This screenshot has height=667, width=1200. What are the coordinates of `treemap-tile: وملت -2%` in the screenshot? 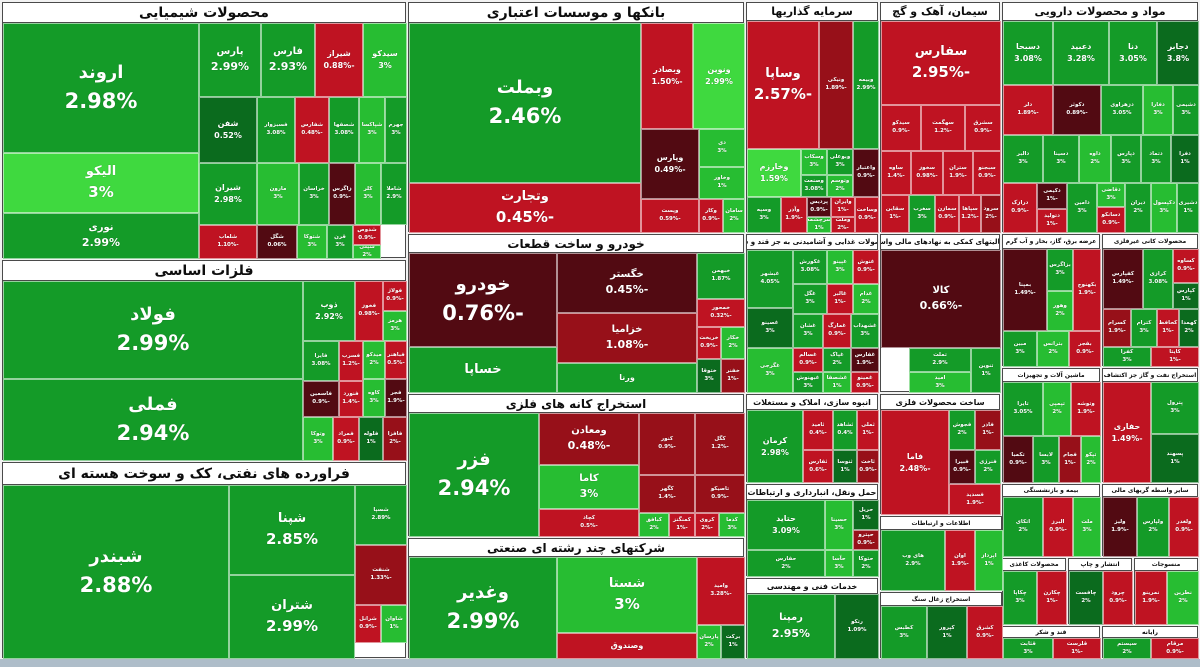 It's located at (843, 225).